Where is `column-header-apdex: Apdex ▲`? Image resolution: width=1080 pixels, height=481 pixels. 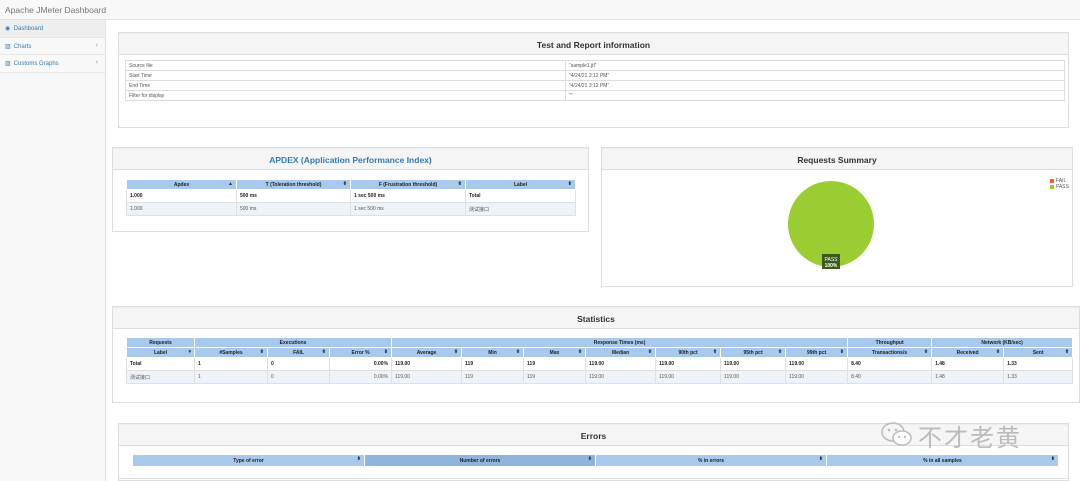 column-header-apdex: Apdex ▲ is located at coordinates (181, 184).